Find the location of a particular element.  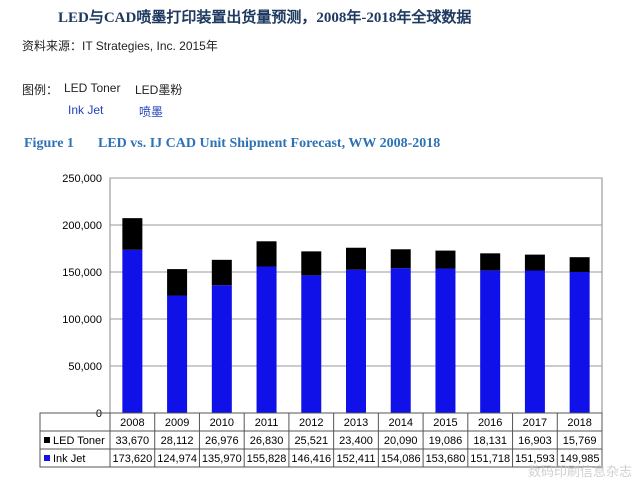

data-label-ink-jet: 135,970 is located at coordinates (222, 459).